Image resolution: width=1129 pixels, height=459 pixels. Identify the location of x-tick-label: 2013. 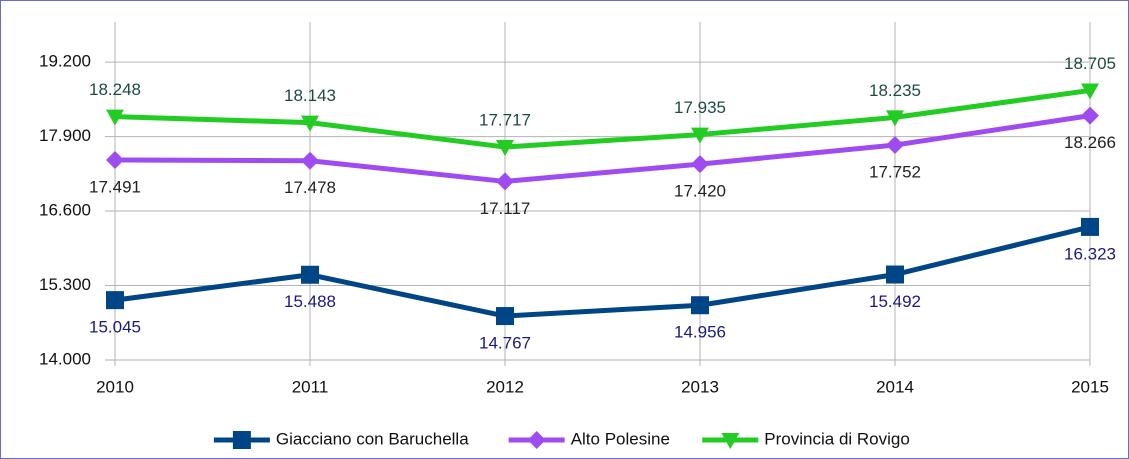
(700, 386).